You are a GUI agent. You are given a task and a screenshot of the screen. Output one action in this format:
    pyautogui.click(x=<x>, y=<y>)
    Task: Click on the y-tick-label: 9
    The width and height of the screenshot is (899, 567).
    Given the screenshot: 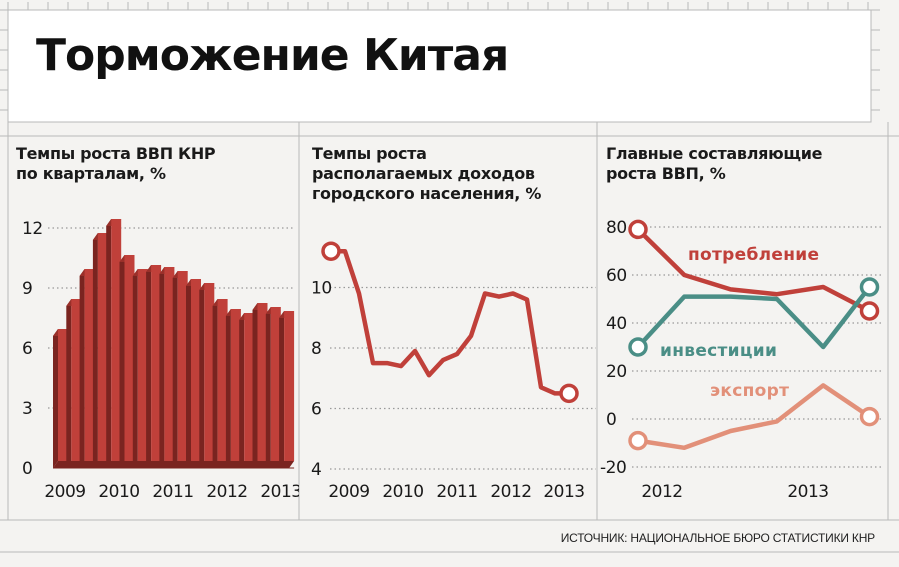 What is the action you would take?
    pyautogui.click(x=27, y=289)
    